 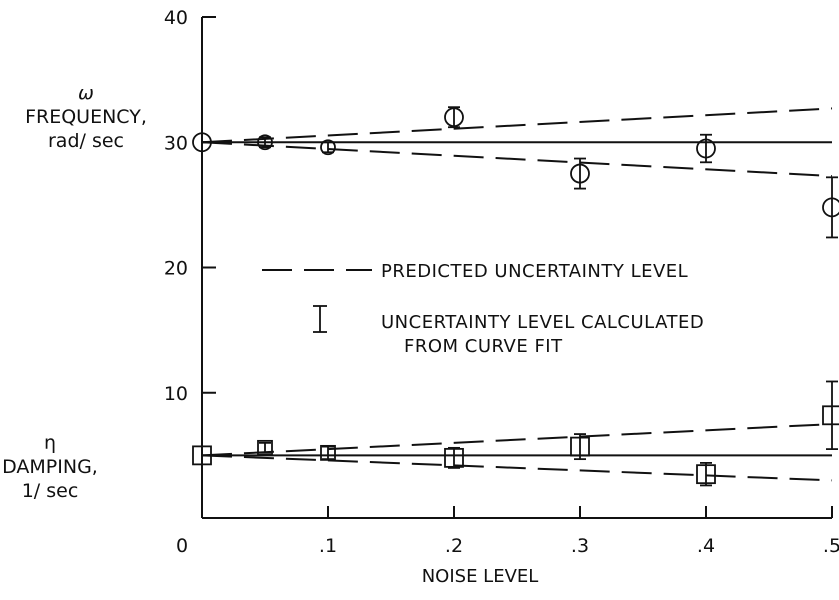 I want to click on damping-symbol: η, so click(x=50, y=443).